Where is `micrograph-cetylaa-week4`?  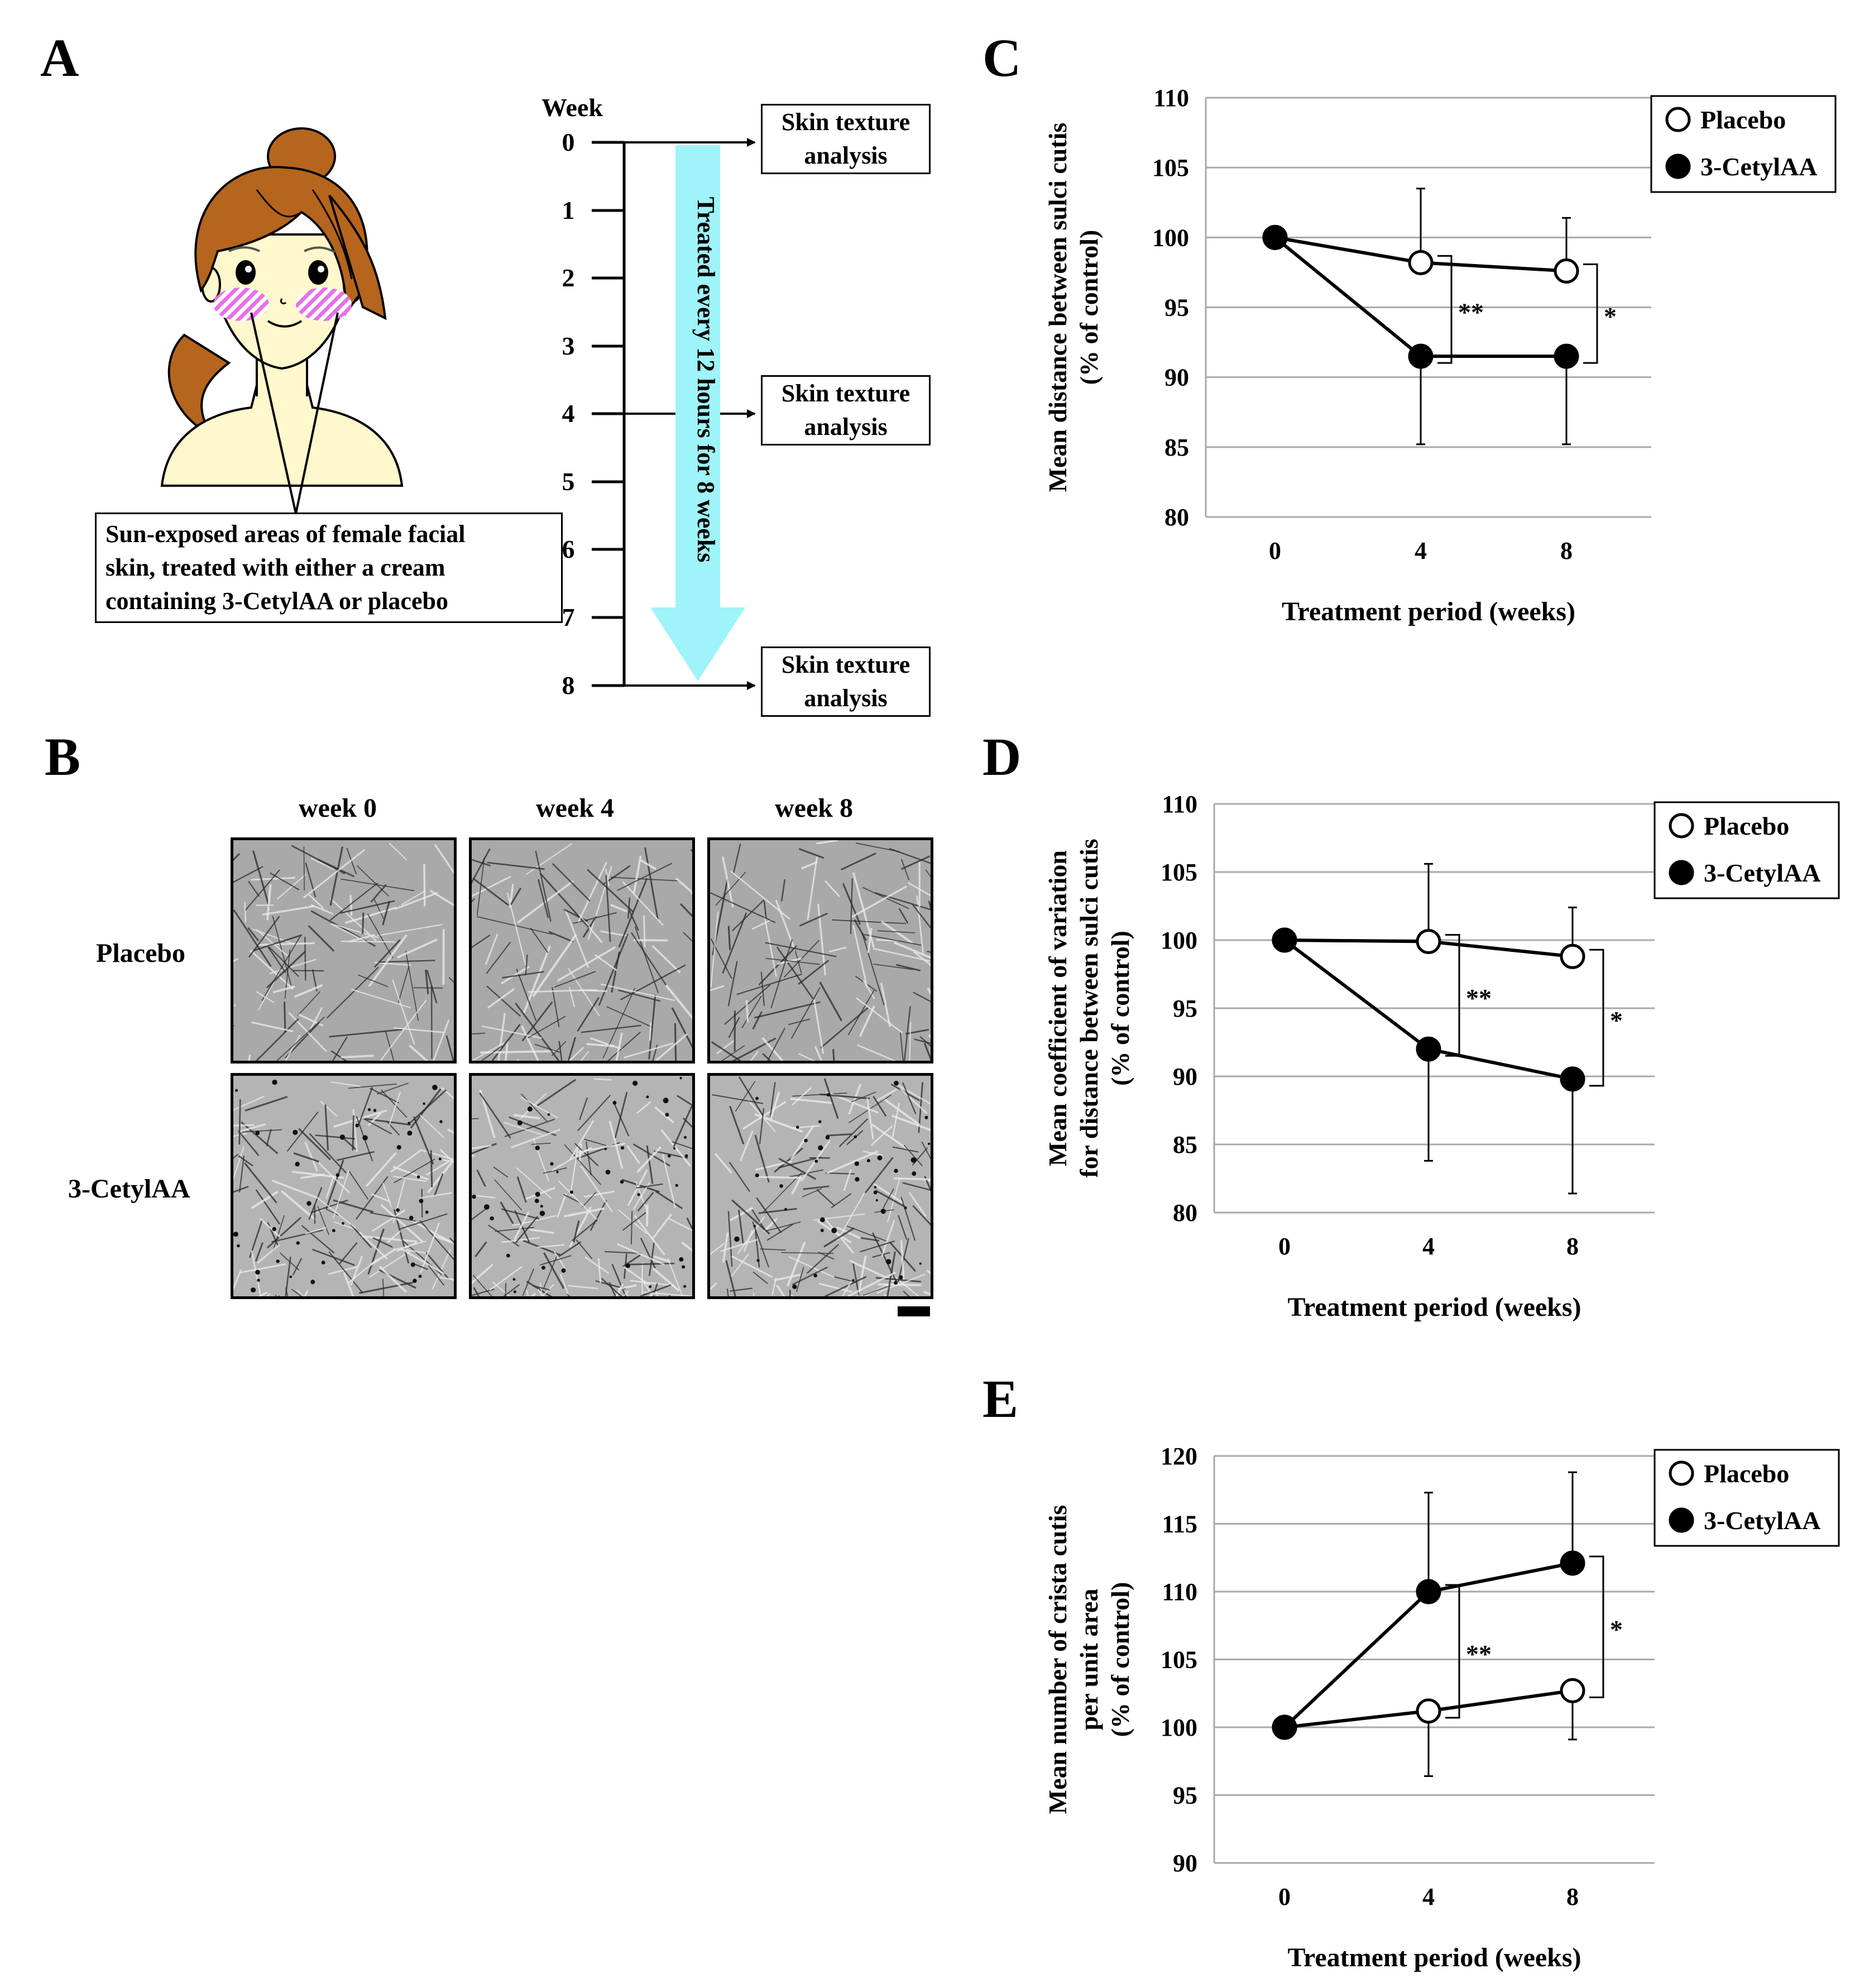 micrograph-cetylaa-week4 is located at coordinates (582, 1186).